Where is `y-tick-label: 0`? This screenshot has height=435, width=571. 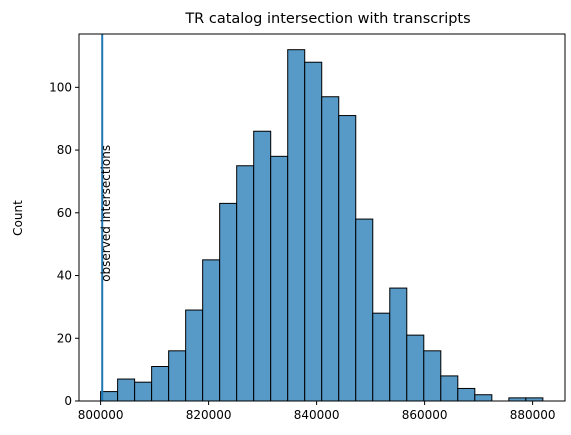 y-tick-label: 0 is located at coordinates (68, 401).